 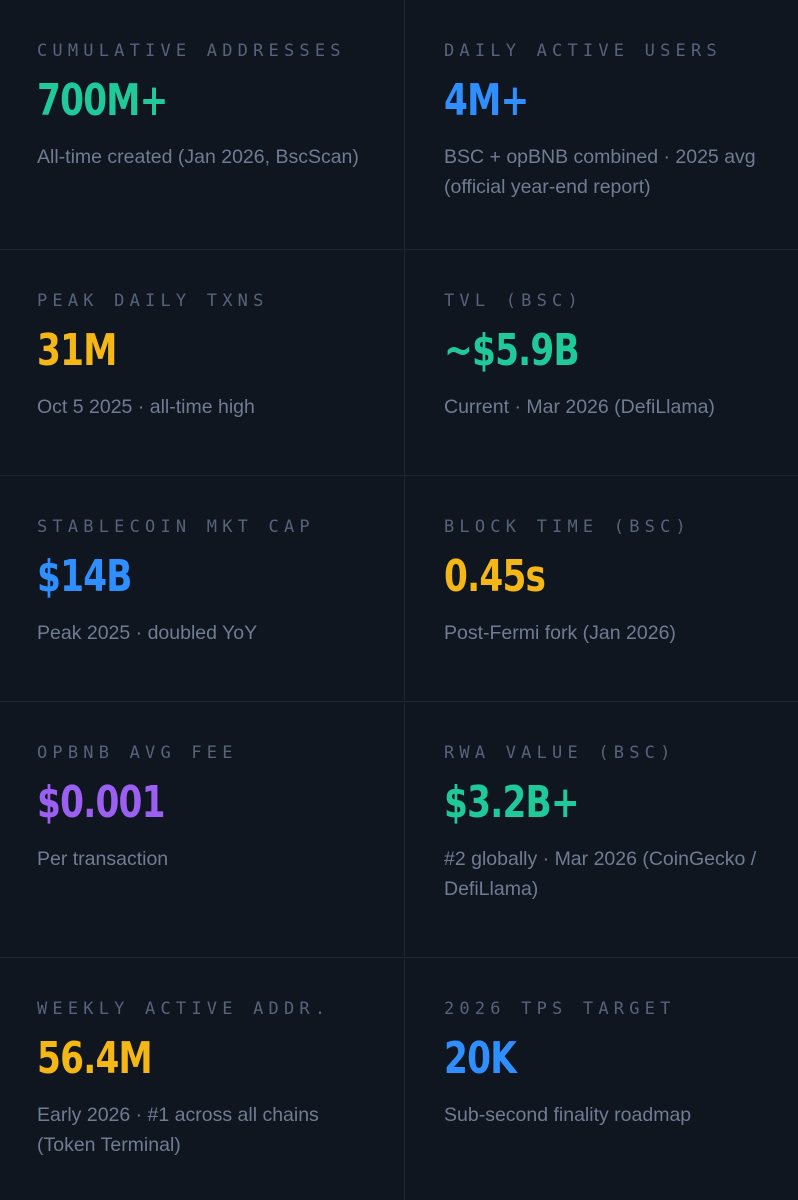 I want to click on stat-card-opbnb-avg-fee: OPBNB AVG FEE $0.001 Per transaction, so click(x=202, y=829).